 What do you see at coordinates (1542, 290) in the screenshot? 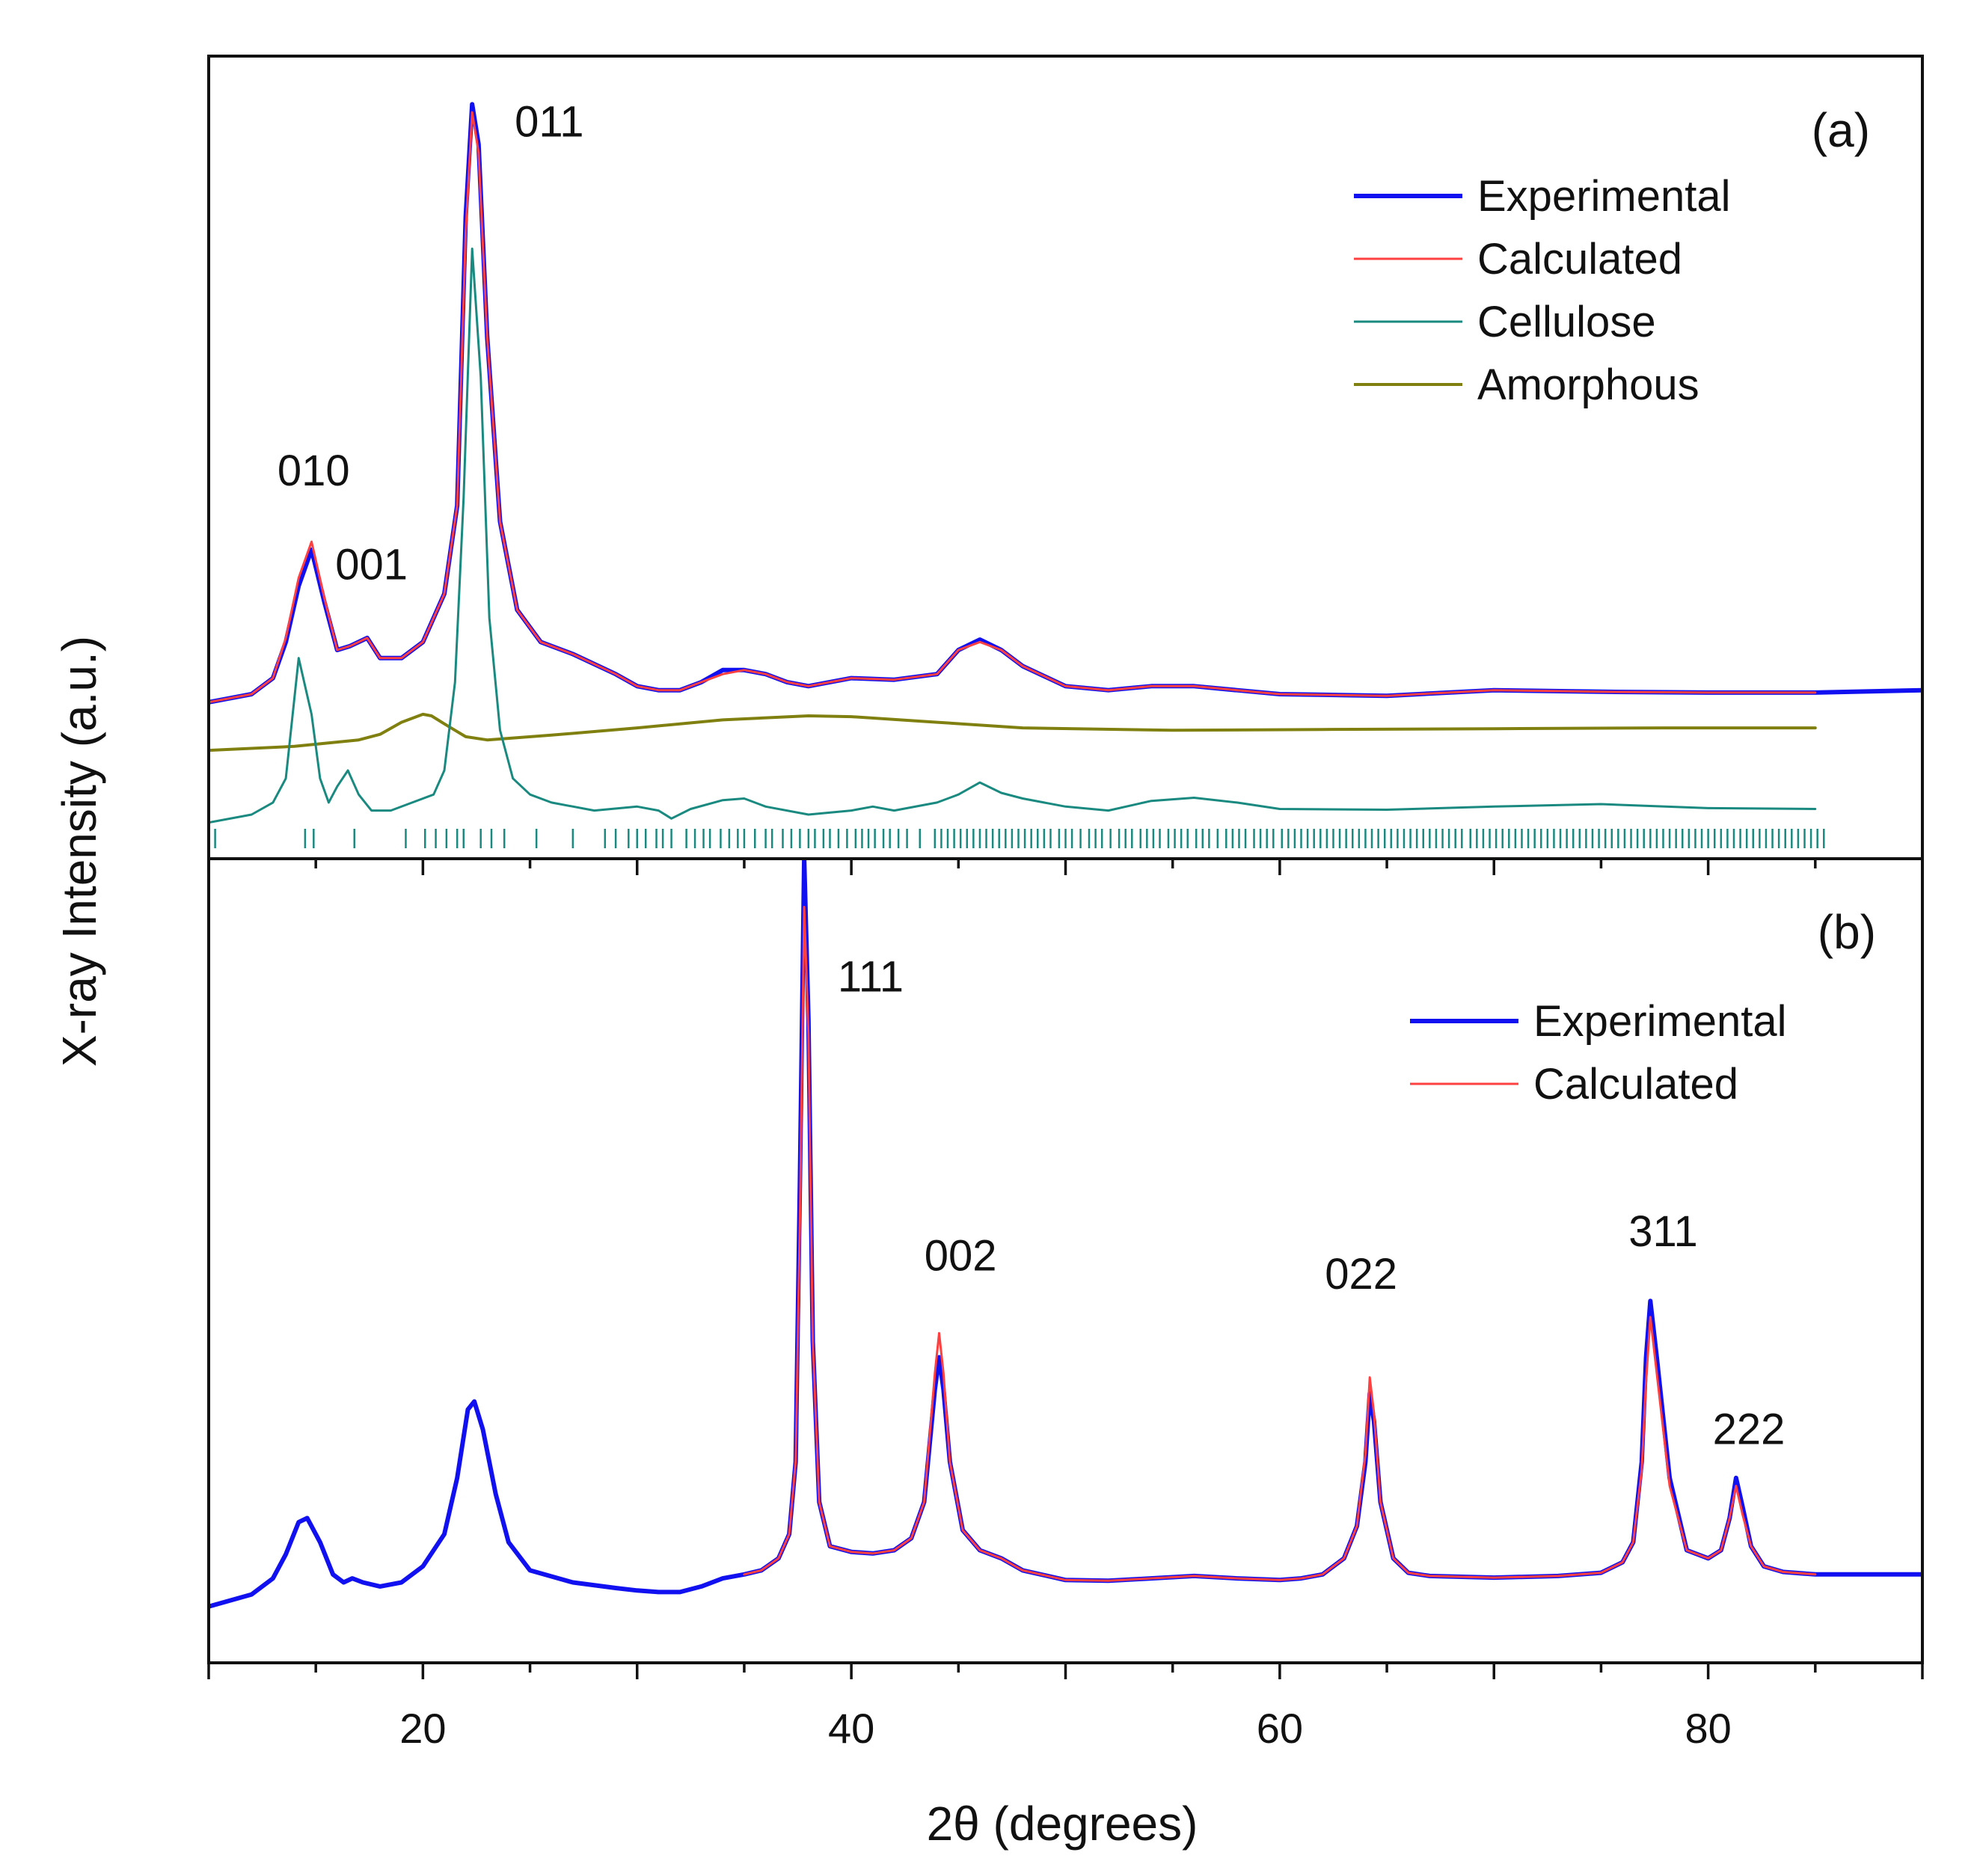
I see `panel-a-legend: Experimental Calculated Cellulose Amorphous` at bounding box center [1542, 290].